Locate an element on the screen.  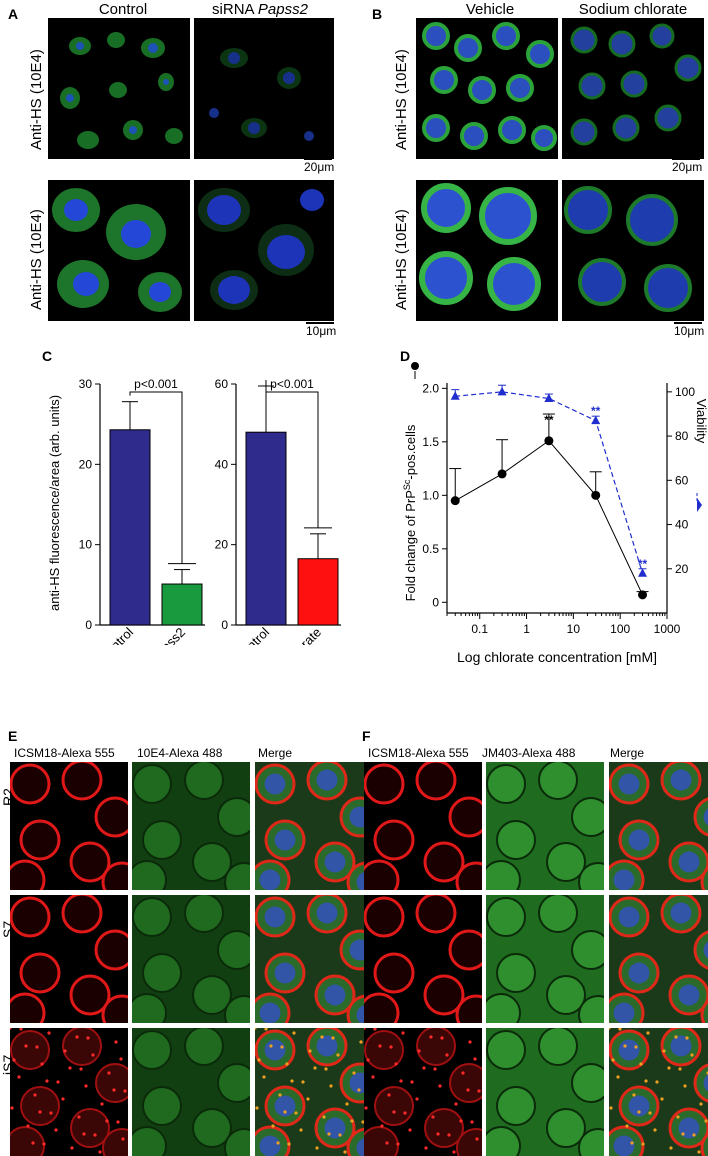
micrograph-b-vehicle-high is located at coordinates (487, 250).